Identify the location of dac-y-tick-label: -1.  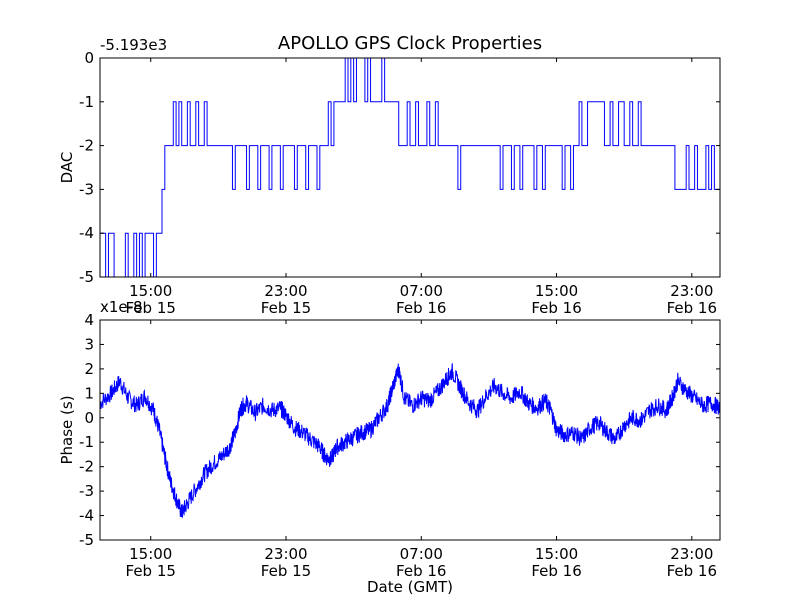
(86, 102).